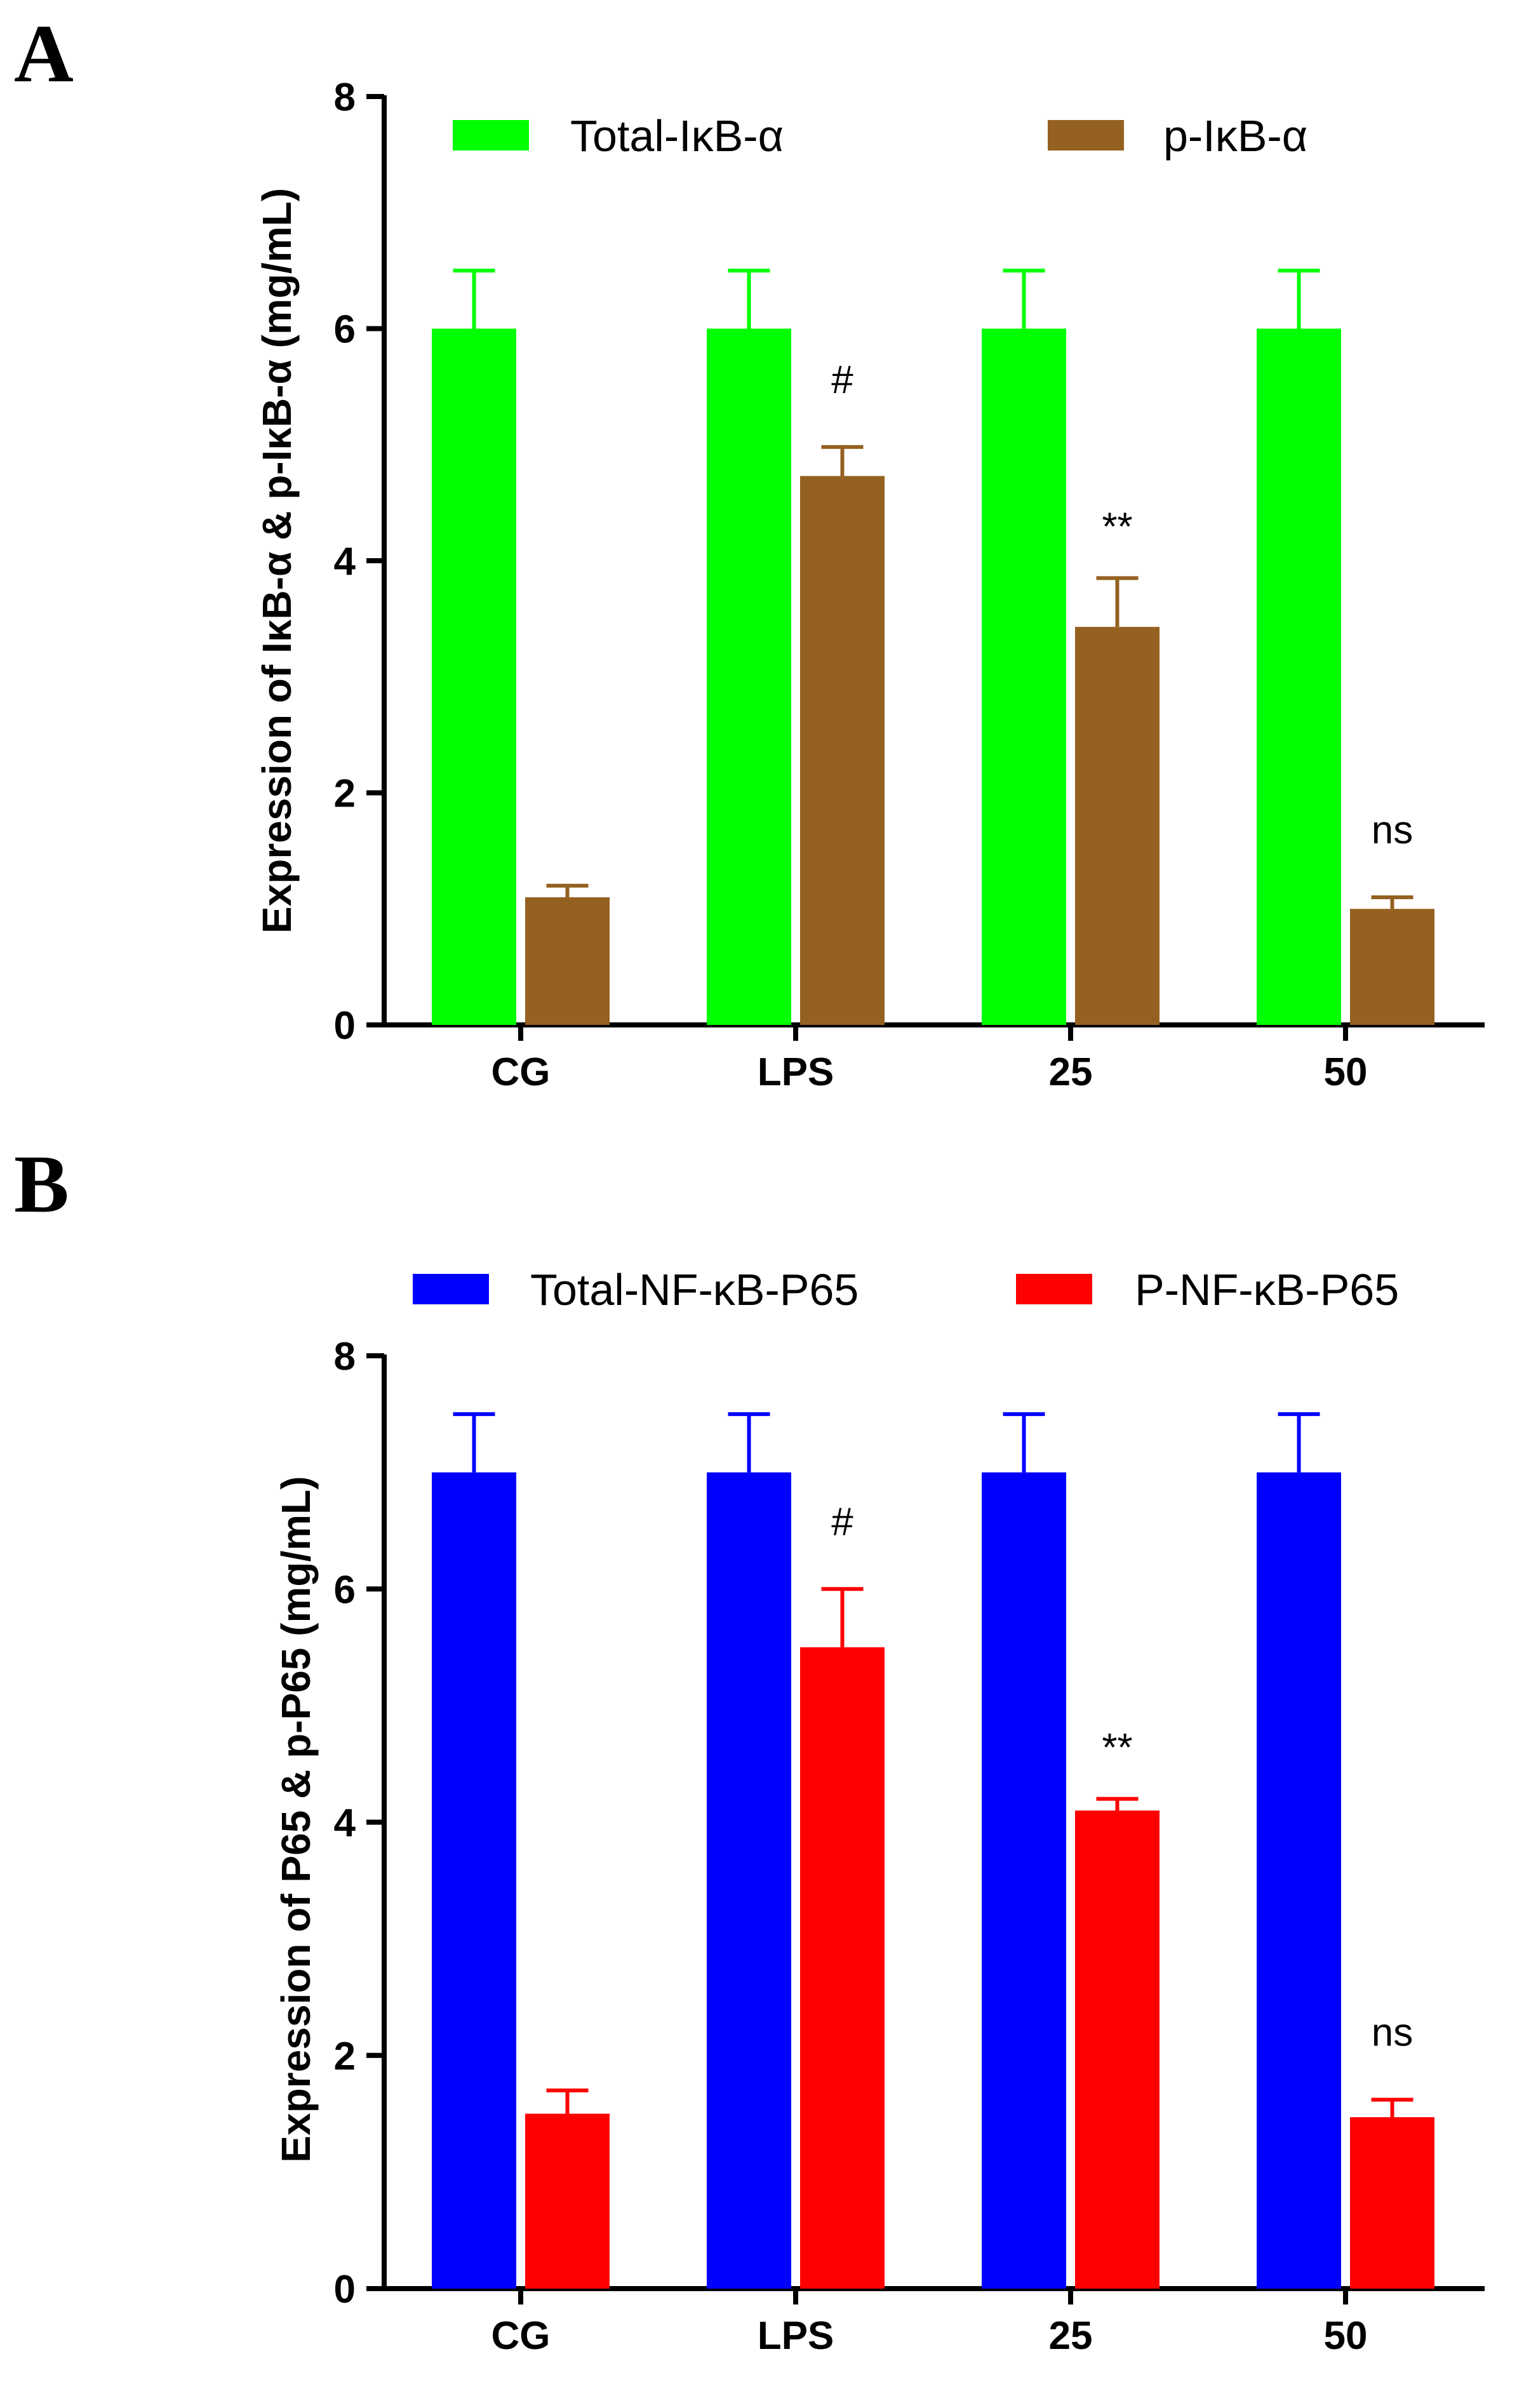 This screenshot has width=1524, height=2408. Describe the element at coordinates (796, 1072) in the screenshot. I see `chart0-x-tick-label: LPS` at that location.